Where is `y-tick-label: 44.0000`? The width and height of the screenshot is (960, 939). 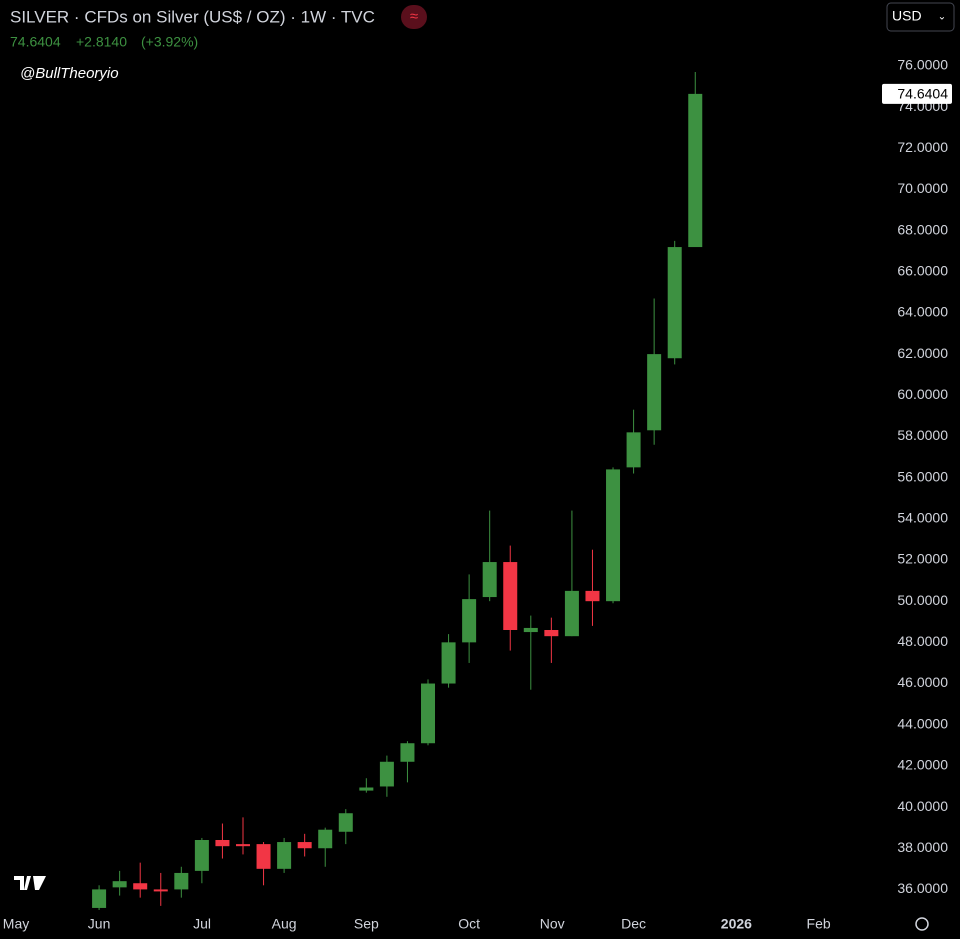
y-tick-label: 44.0000 is located at coordinates (922, 723).